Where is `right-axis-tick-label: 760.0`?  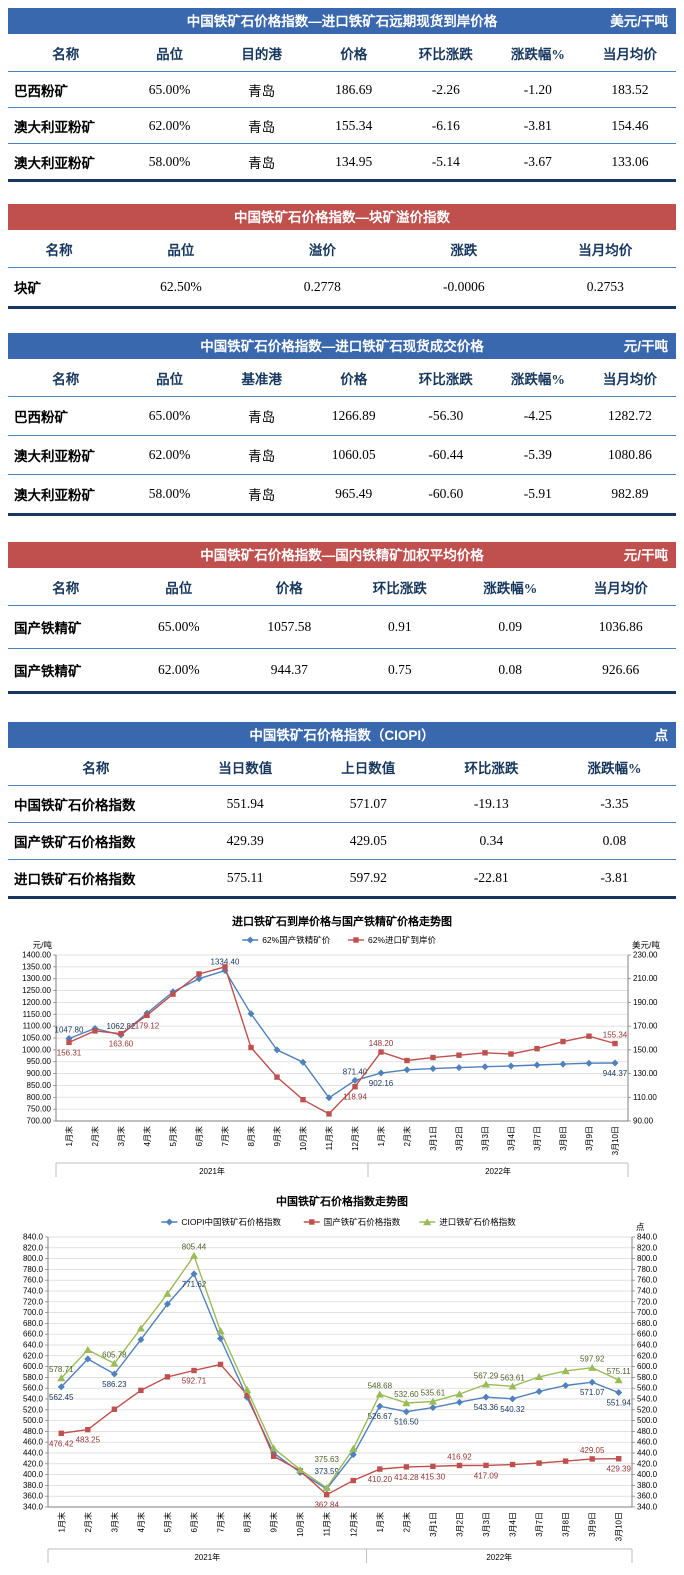
right-axis-tick-label: 760.0 is located at coordinates (647, 1280).